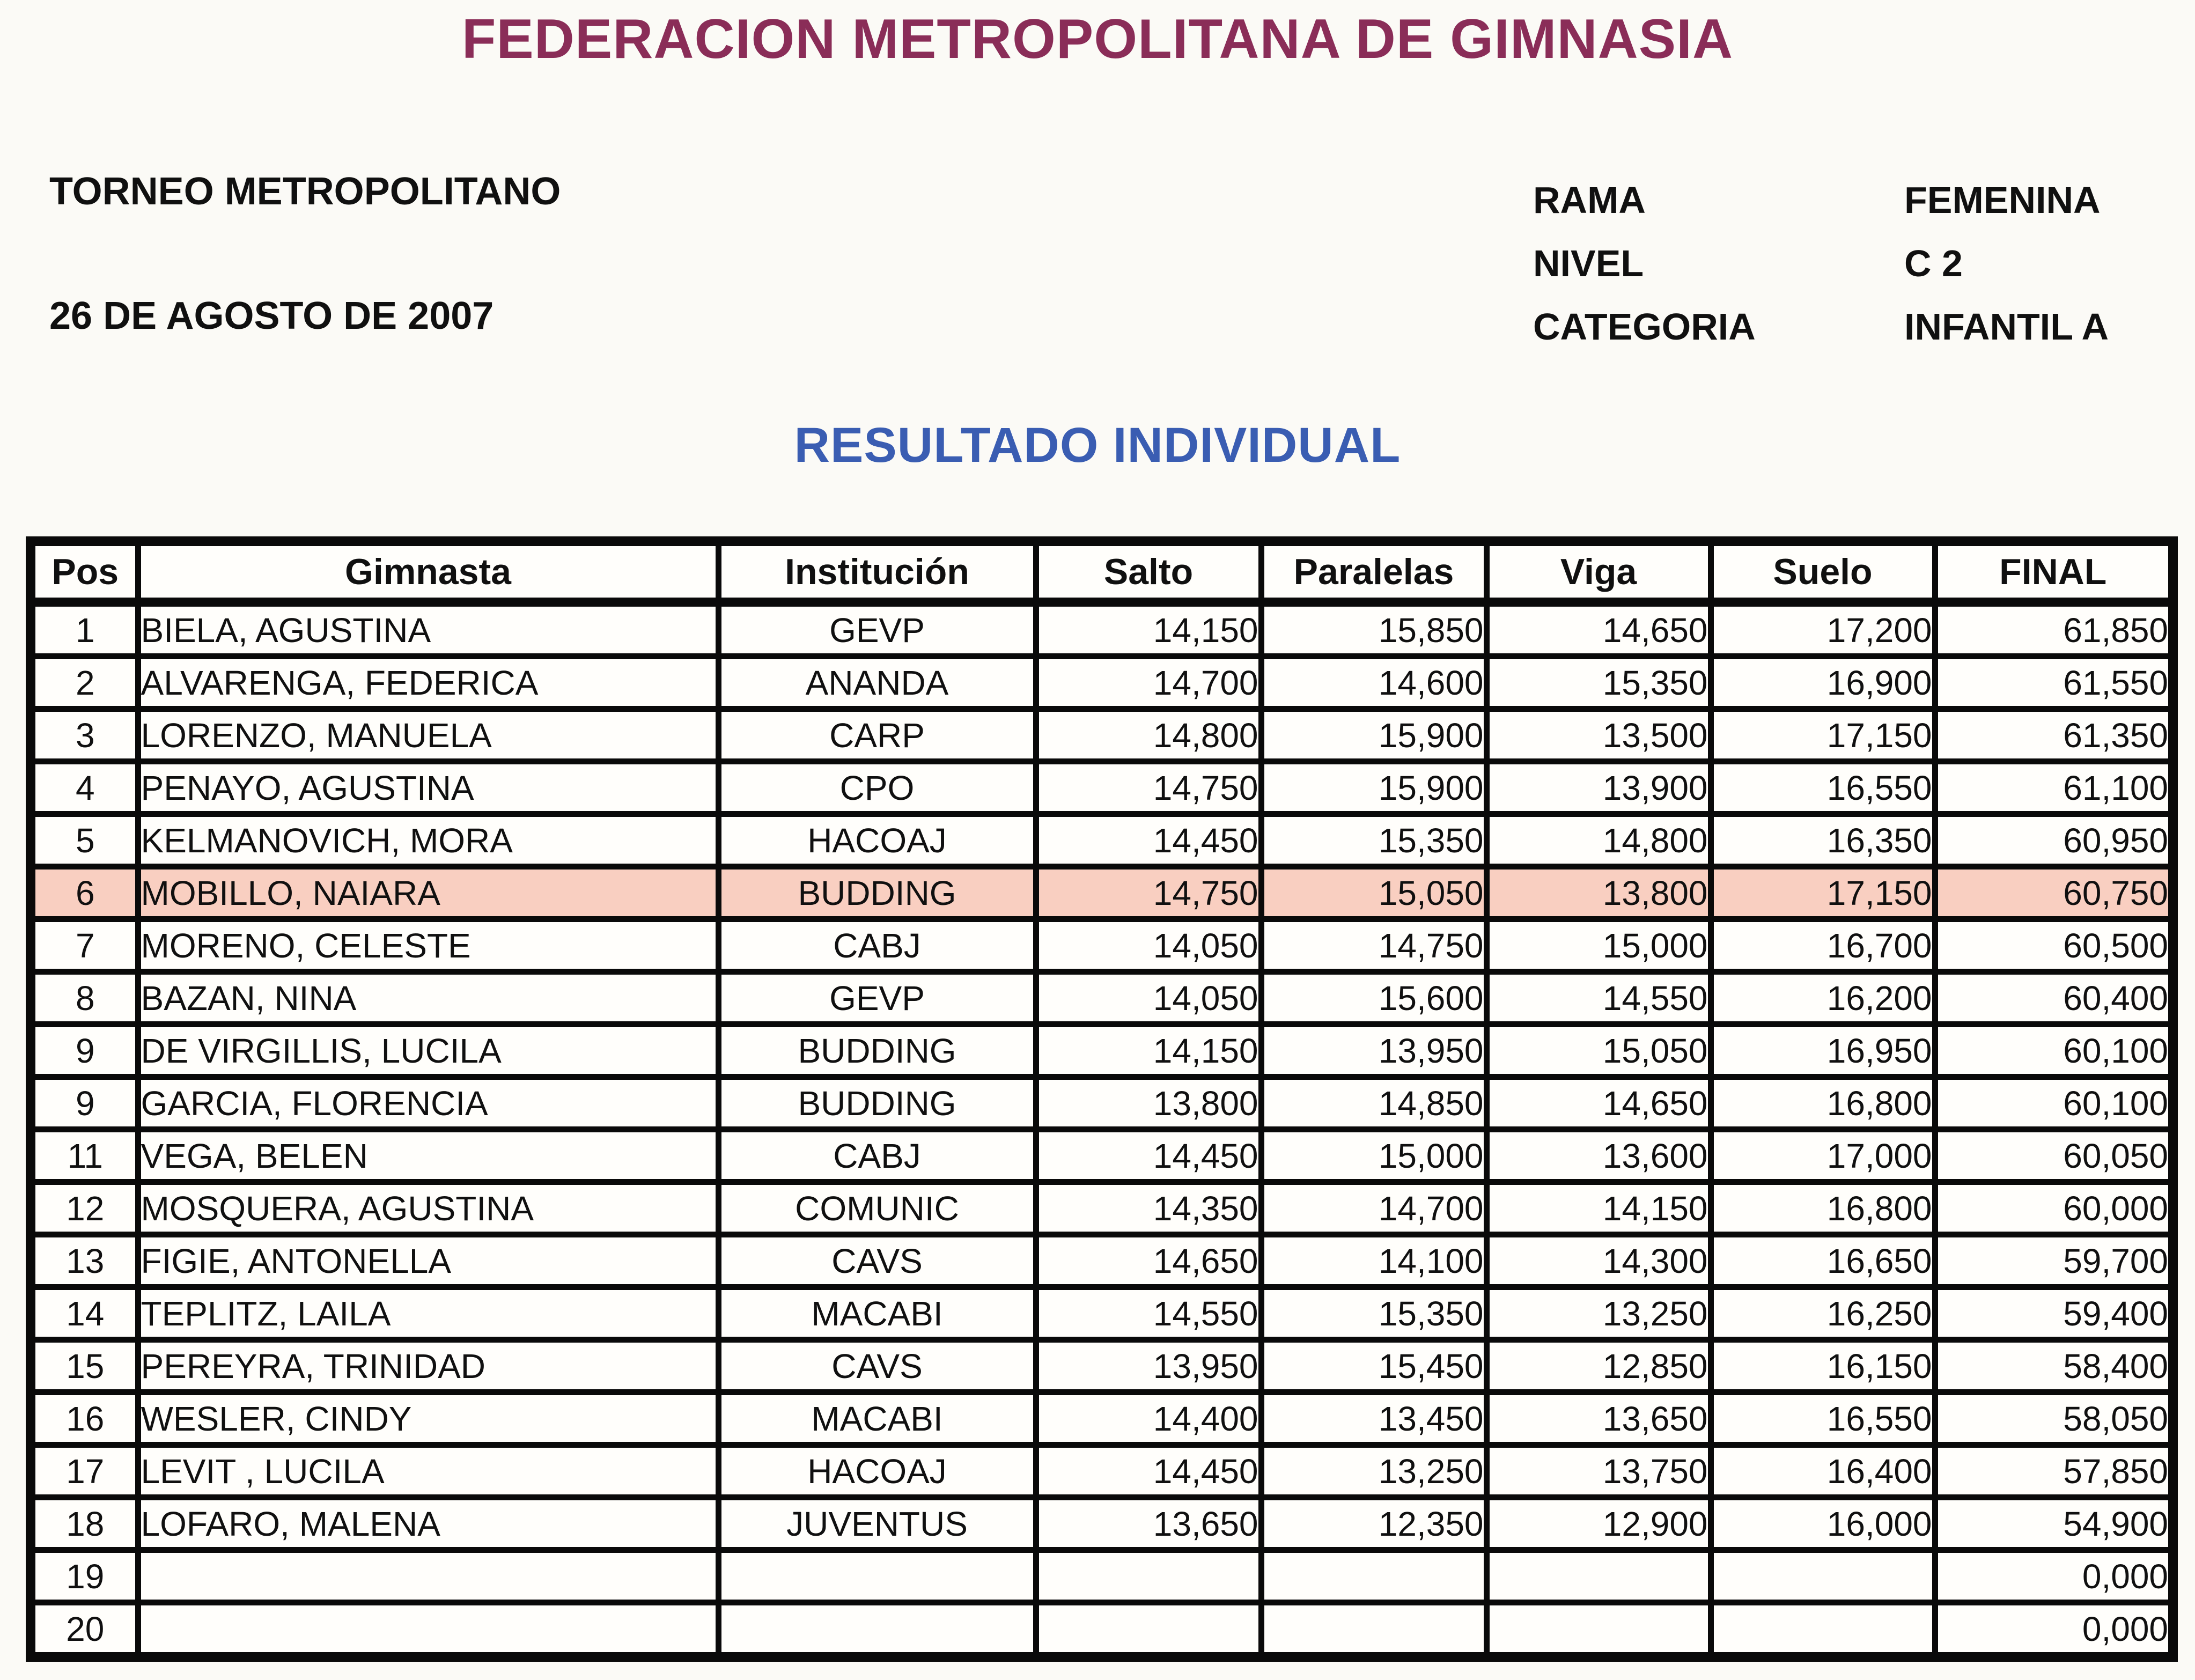 This screenshot has height=1680, width=2195. What do you see at coordinates (2054, 1313) in the screenshot?
I see `cell-final: 59,400` at bounding box center [2054, 1313].